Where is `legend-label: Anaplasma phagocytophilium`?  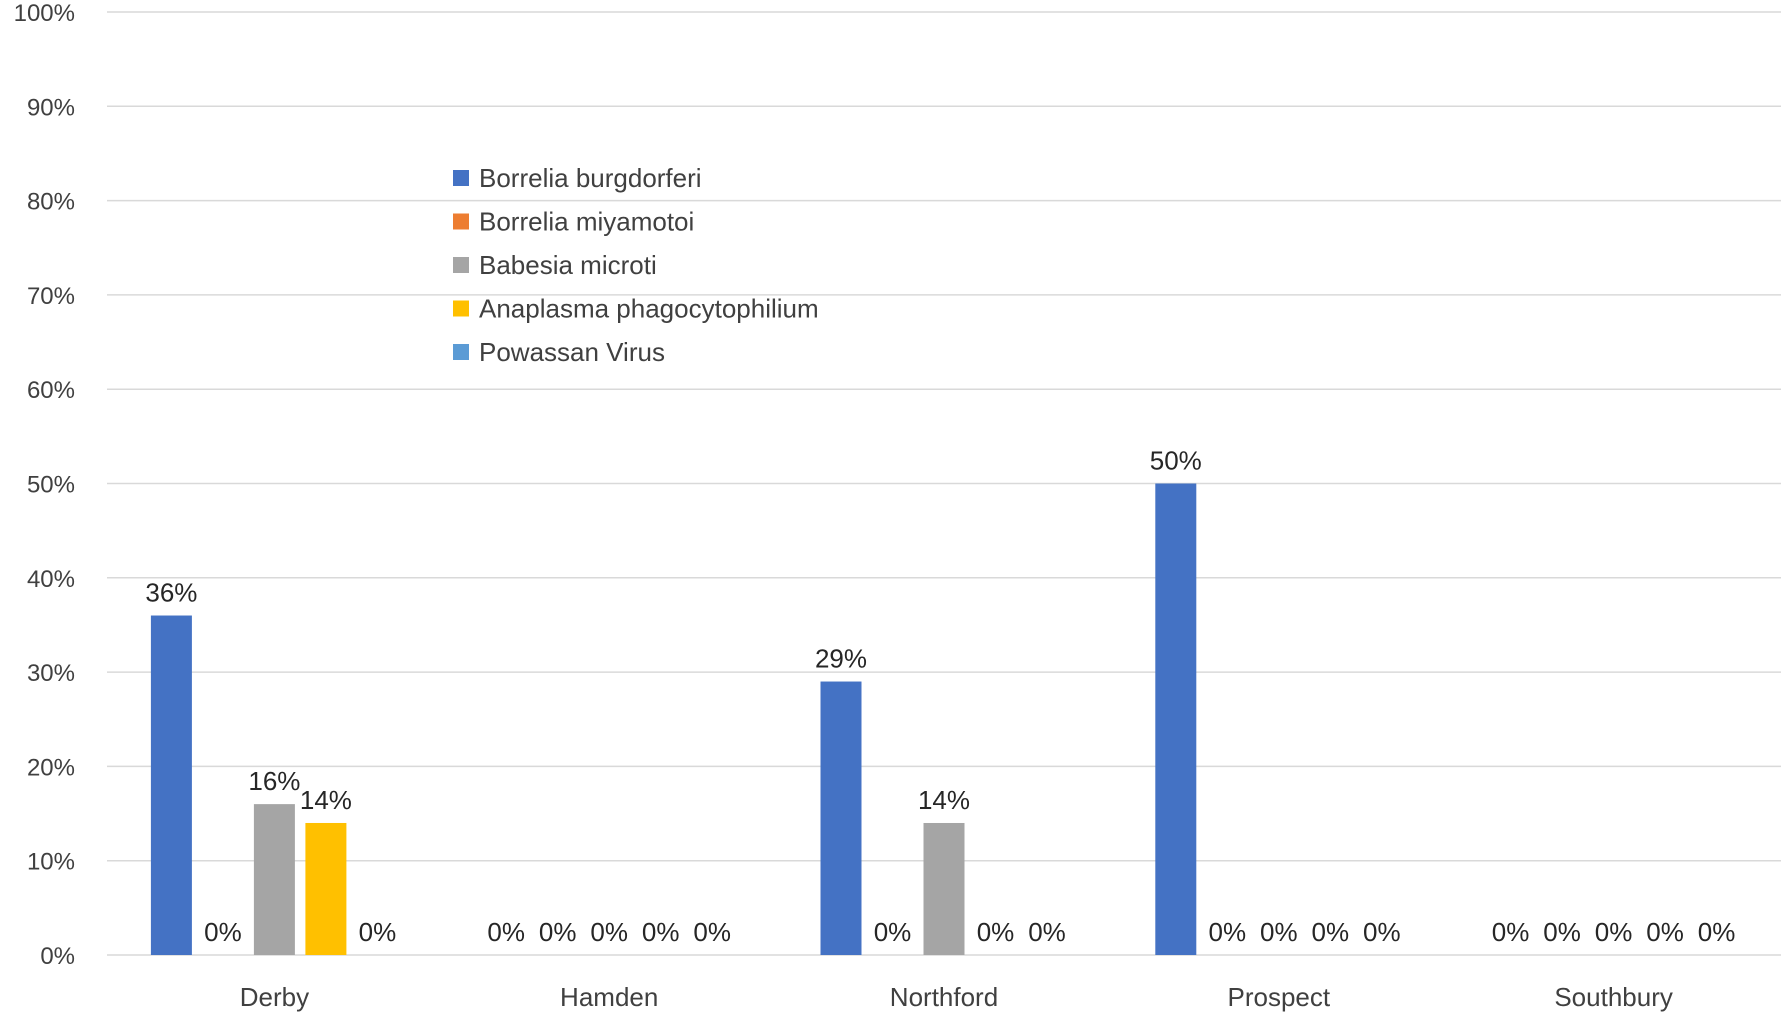
legend-label: Anaplasma phagocytophilium is located at coordinates (649, 309).